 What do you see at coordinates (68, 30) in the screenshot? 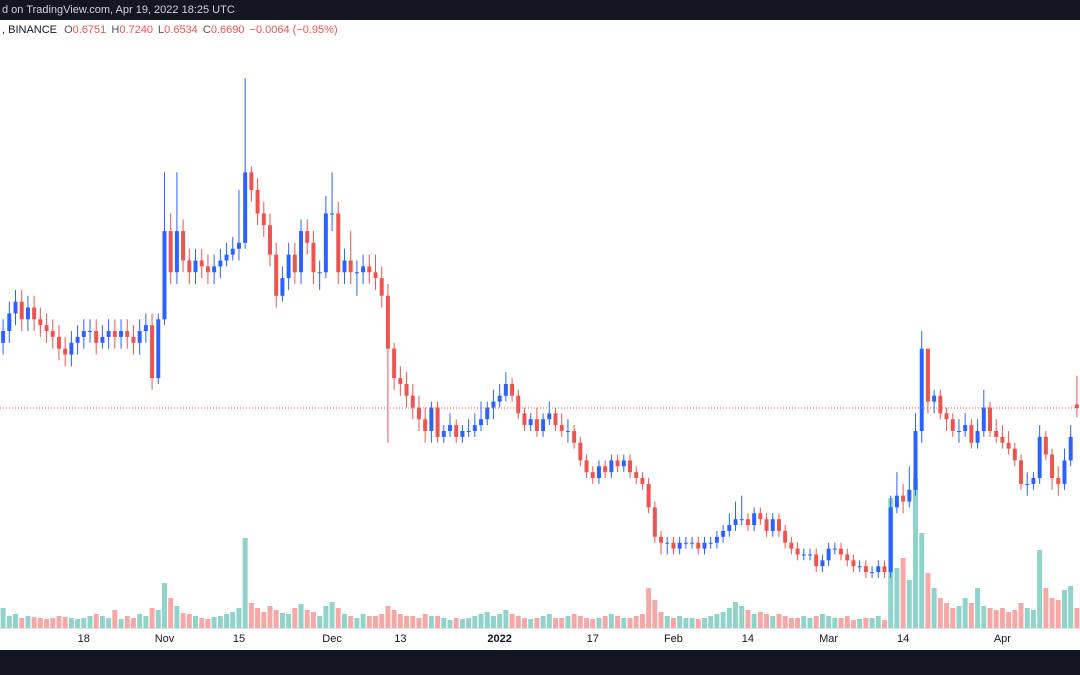
I see `ohlc-key: O` at bounding box center [68, 30].